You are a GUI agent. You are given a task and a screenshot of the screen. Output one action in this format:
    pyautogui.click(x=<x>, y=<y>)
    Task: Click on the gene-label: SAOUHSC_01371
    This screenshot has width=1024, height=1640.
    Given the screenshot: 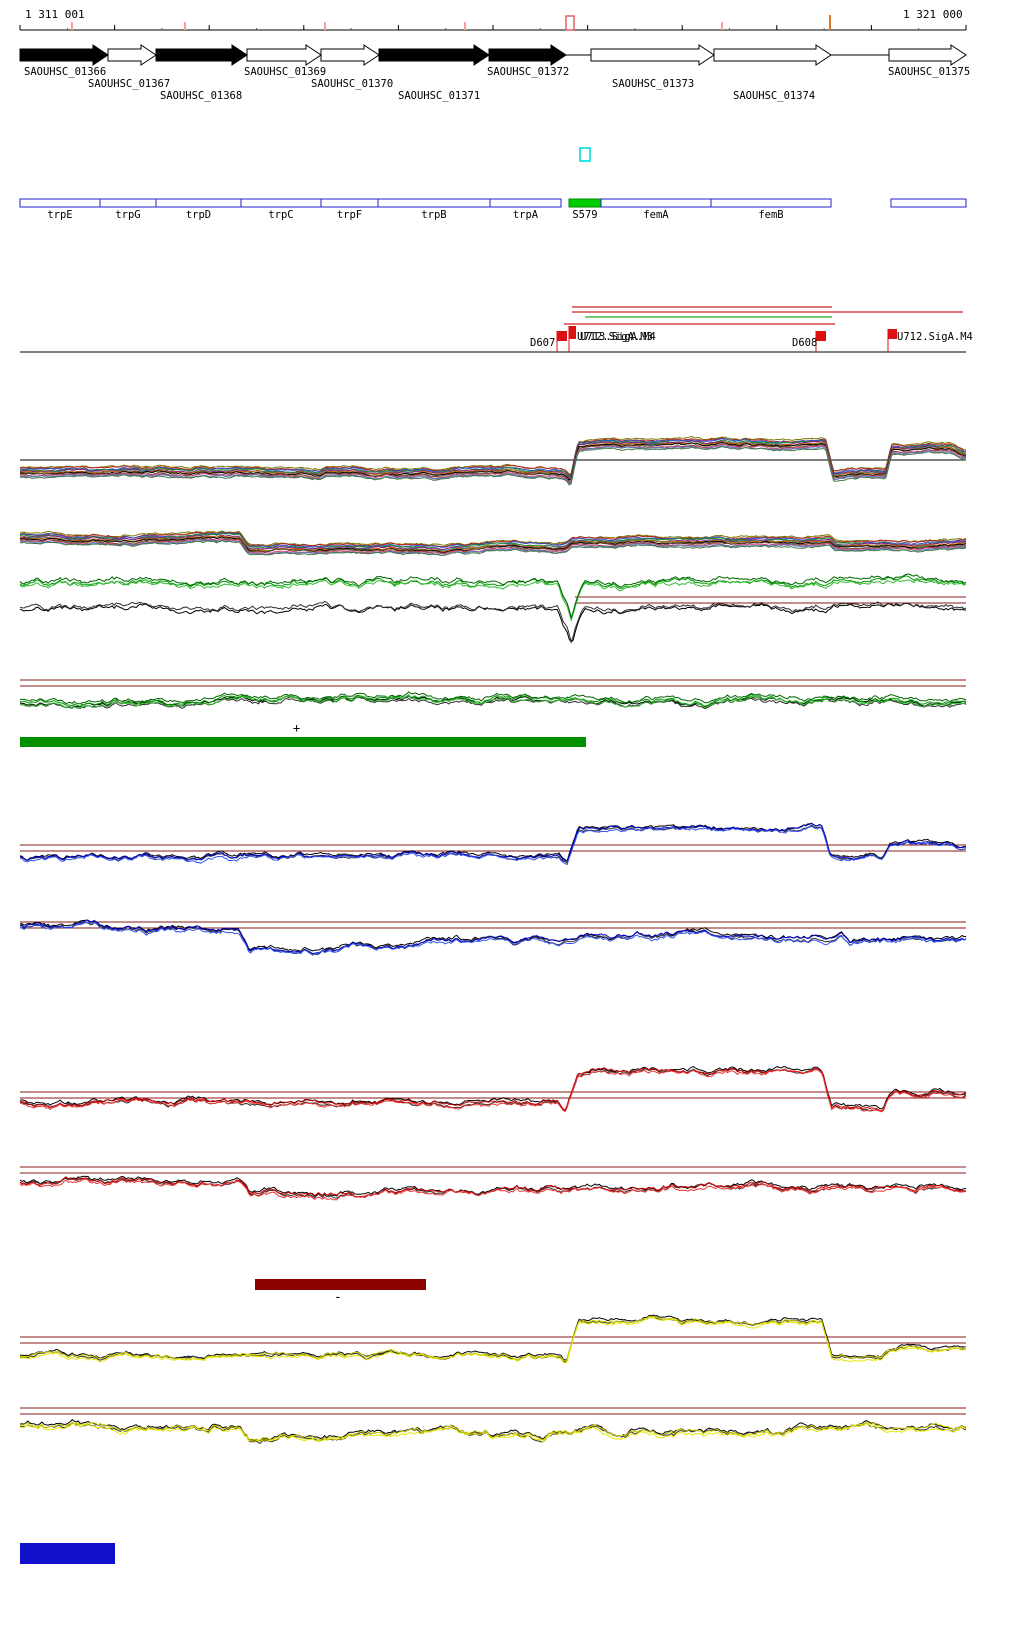 What is the action you would take?
    pyautogui.click(x=439, y=96)
    